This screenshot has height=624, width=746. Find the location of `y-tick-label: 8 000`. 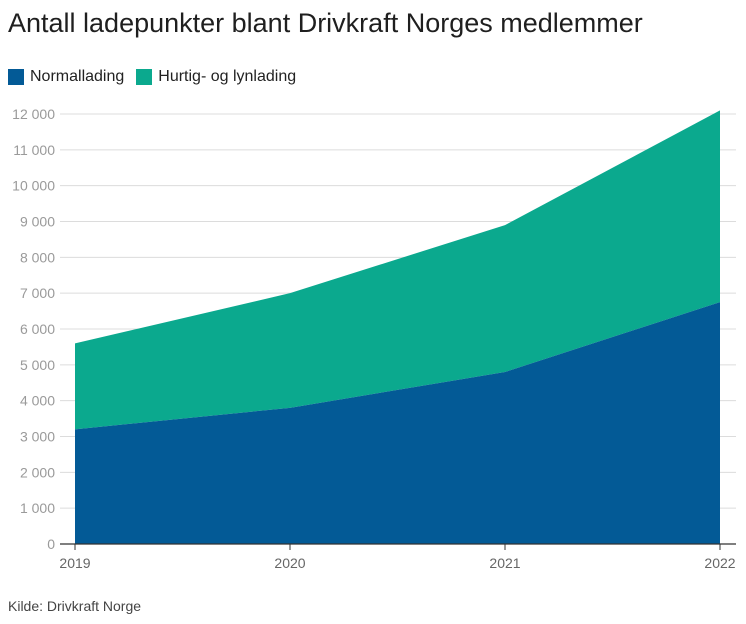

y-tick-label: 8 000 is located at coordinates (37, 257).